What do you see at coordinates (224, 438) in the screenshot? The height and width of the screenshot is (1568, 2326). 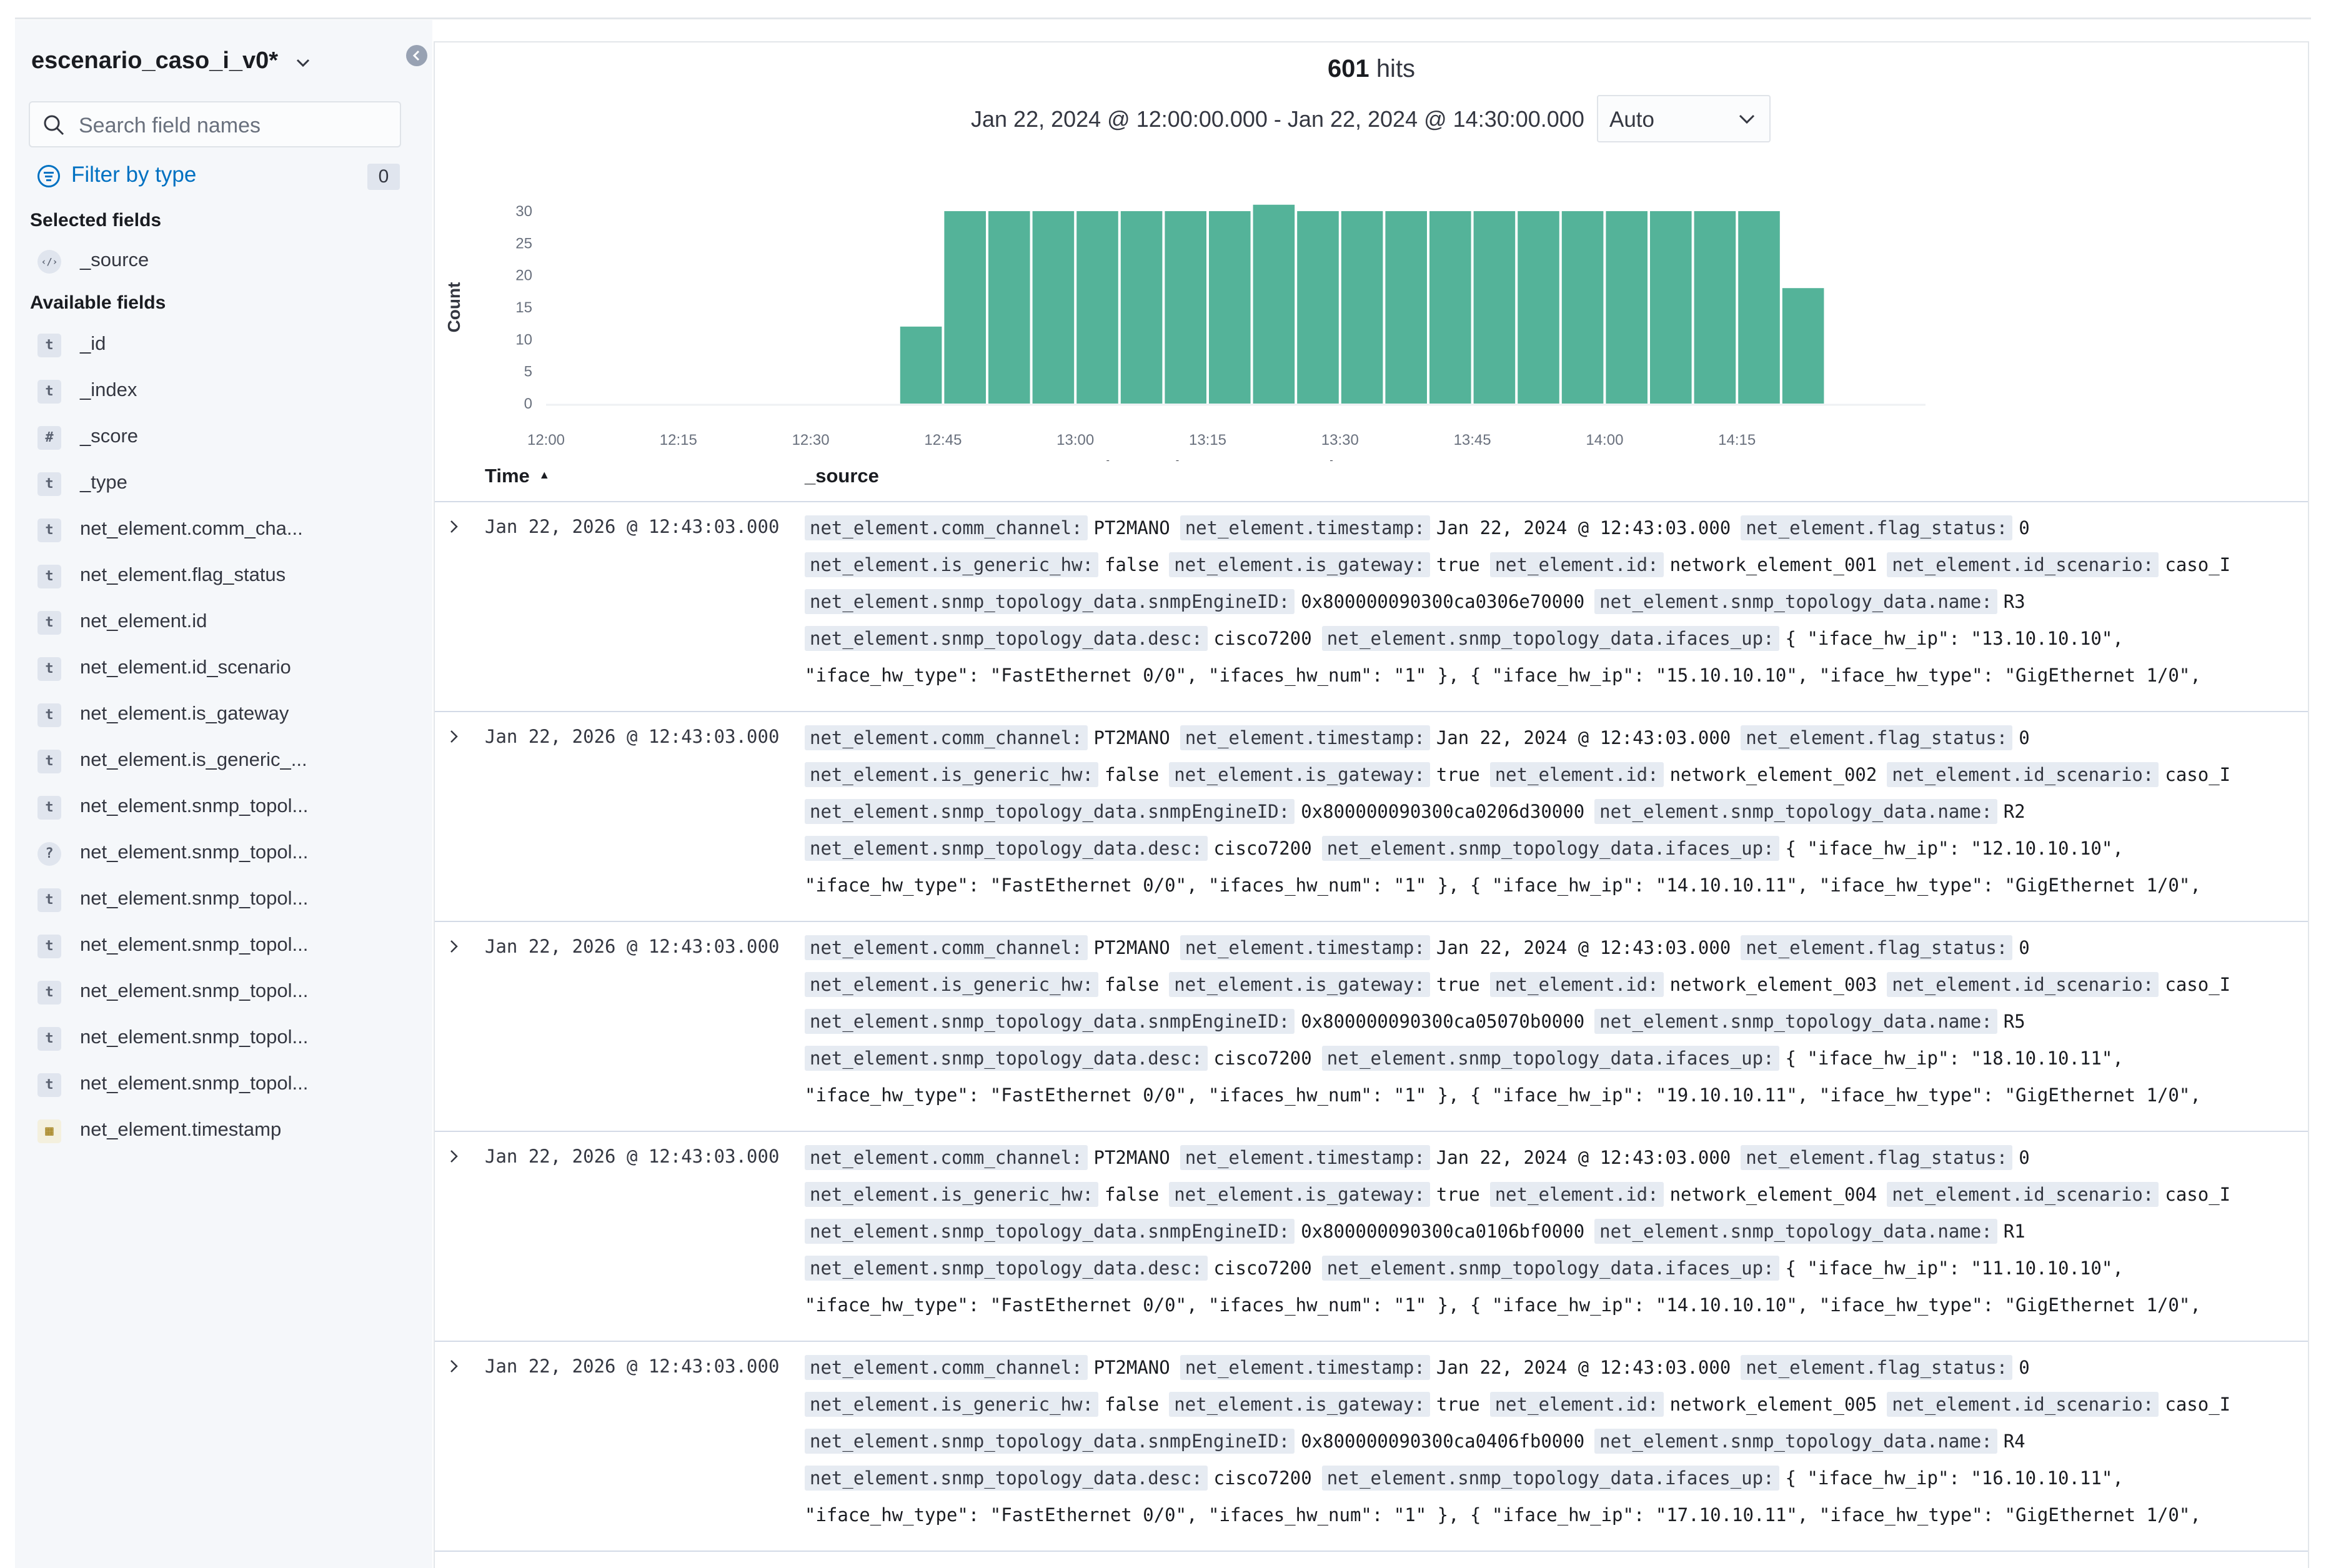 I see `field-item: # _score` at bounding box center [224, 438].